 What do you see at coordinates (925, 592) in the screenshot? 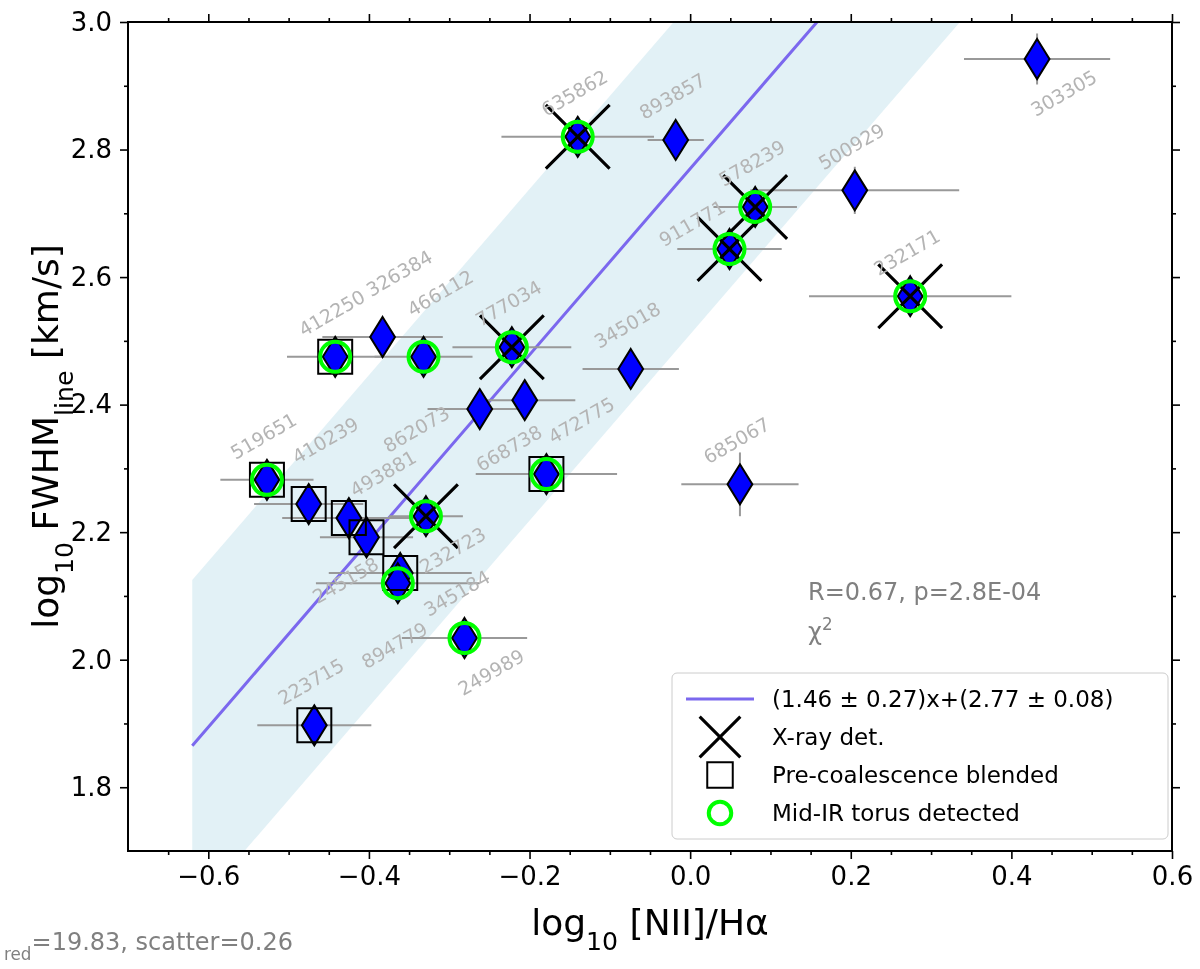
I see `annotation: R=0.67, p=2.8E-04` at bounding box center [925, 592].